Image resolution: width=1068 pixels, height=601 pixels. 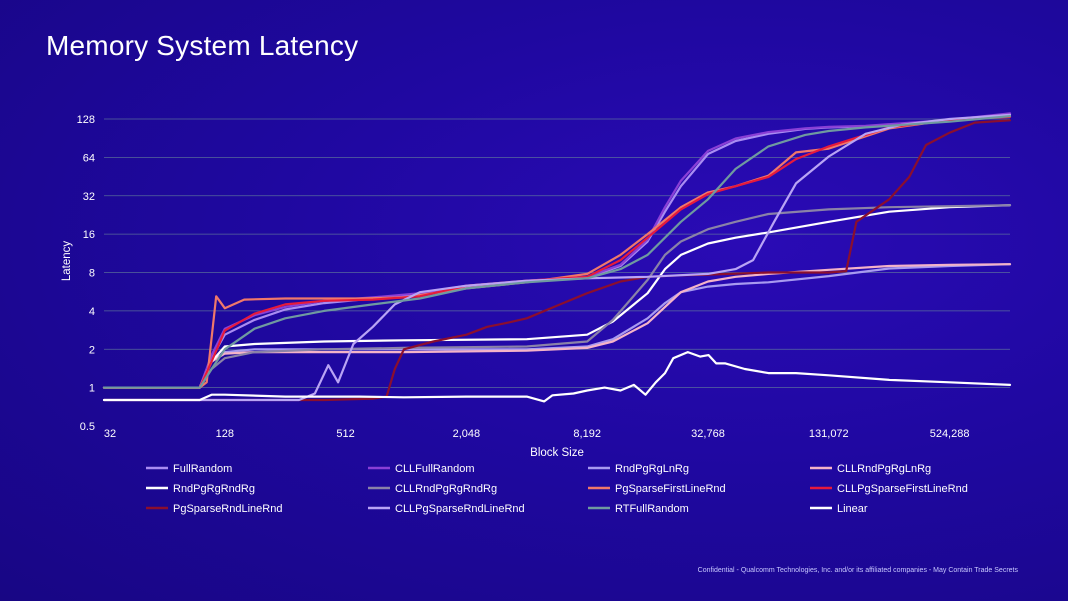 What do you see at coordinates (202, 45) in the screenshot?
I see `page-title: Memory System Latency` at bounding box center [202, 45].